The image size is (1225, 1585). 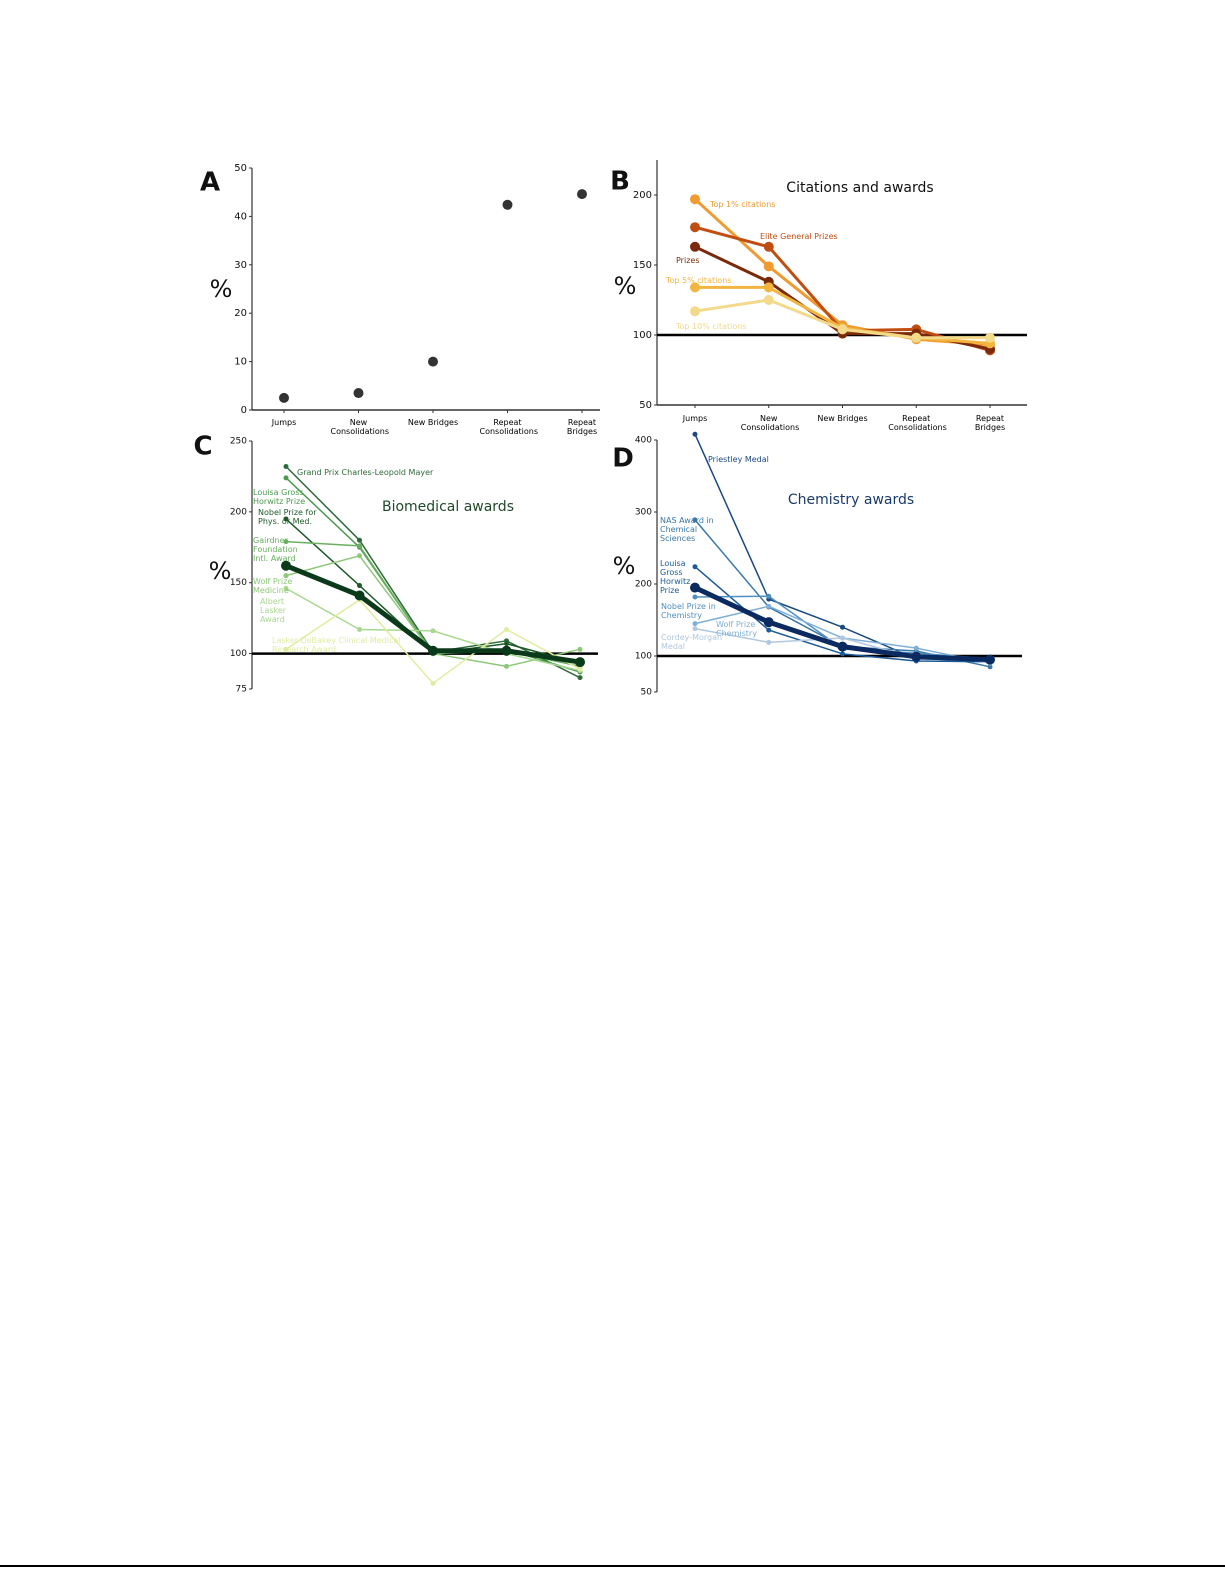 I want to click on y-tick-label: 75, so click(x=241, y=690).